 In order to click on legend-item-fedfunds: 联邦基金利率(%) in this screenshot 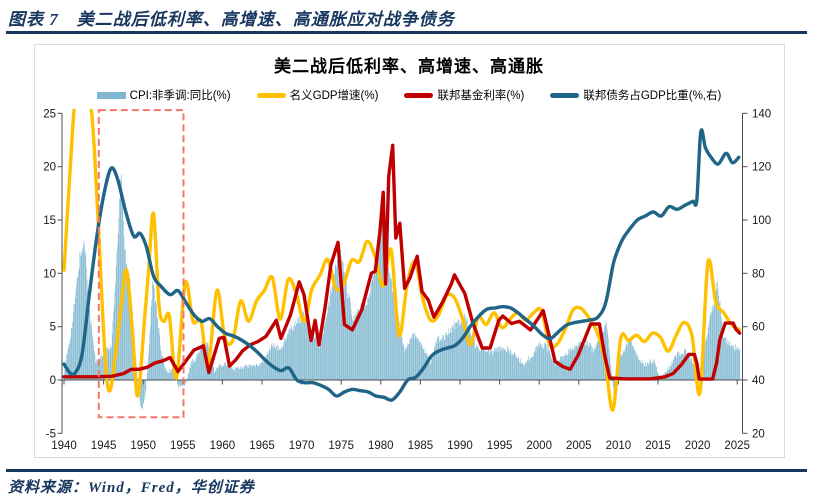, I will do `click(464, 95)`.